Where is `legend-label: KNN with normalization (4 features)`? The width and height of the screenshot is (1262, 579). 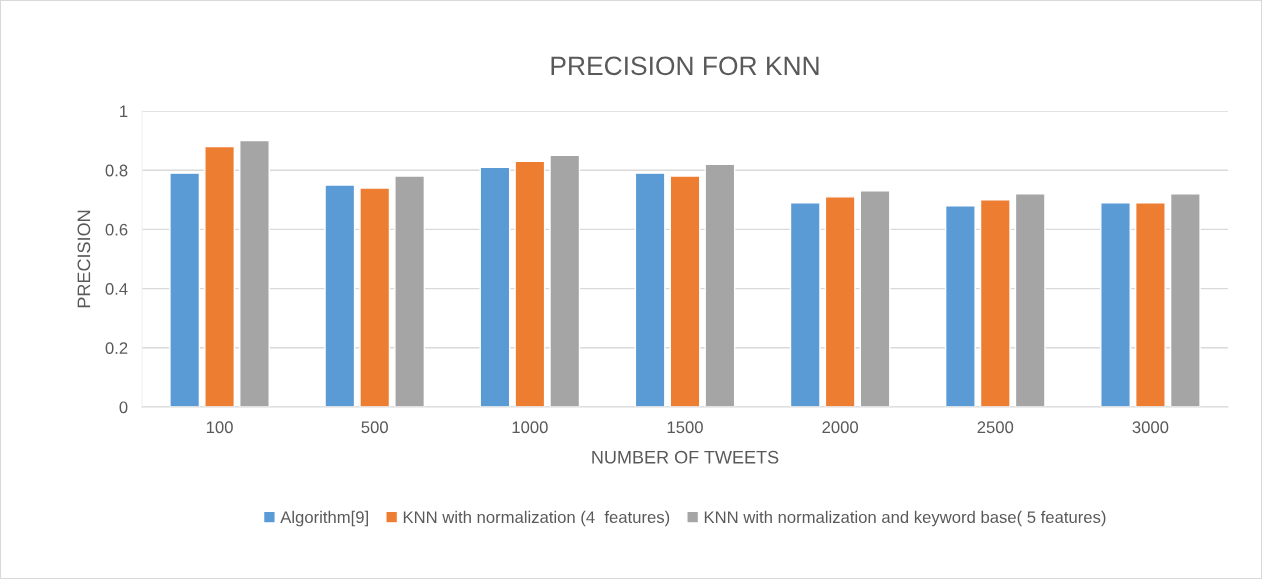
legend-label: KNN with normalization (4 features) is located at coordinates (536, 518).